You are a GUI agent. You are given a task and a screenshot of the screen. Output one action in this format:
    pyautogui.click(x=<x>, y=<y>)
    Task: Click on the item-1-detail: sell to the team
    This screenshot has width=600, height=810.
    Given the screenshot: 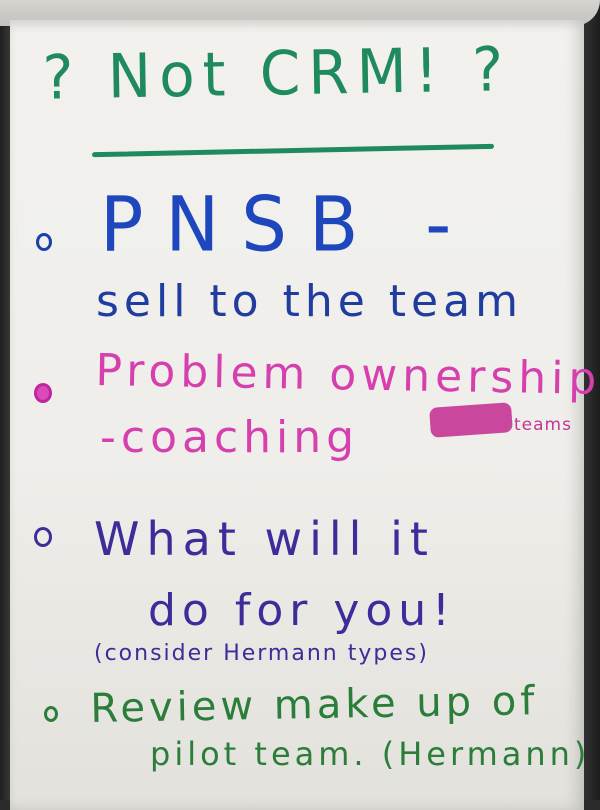 What is the action you would take?
    pyautogui.click(x=309, y=301)
    